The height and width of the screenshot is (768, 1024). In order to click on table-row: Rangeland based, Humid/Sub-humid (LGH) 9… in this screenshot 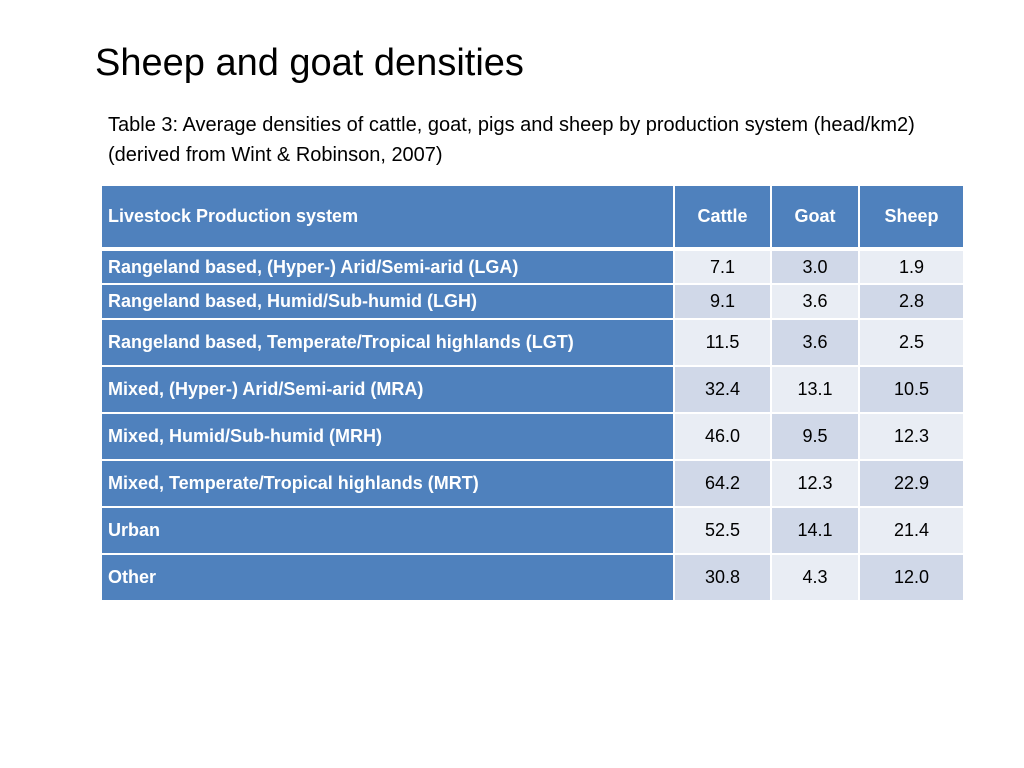, I will do `click(532, 301)`.